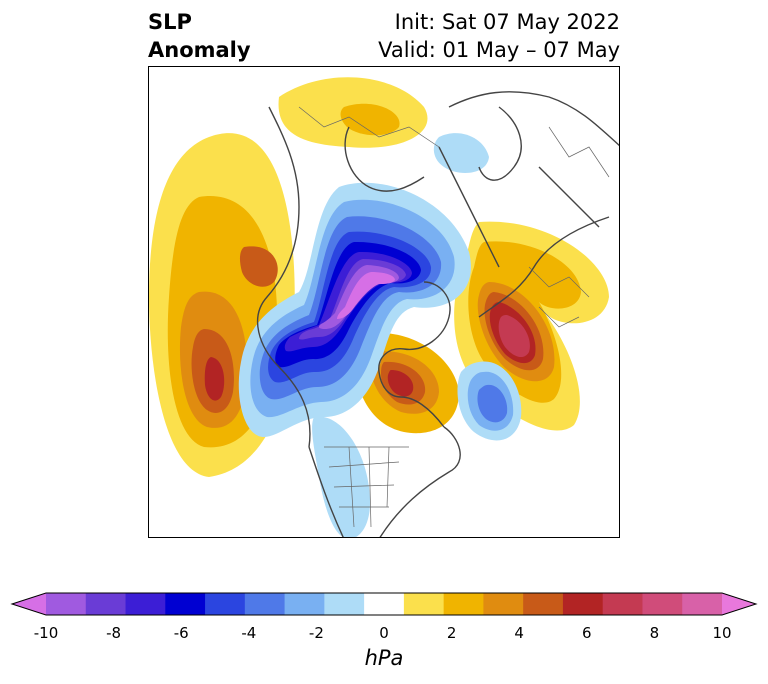 This screenshot has width=768, height=684. What do you see at coordinates (199, 36) in the screenshot?
I see `map-title: SLP Anomaly` at bounding box center [199, 36].